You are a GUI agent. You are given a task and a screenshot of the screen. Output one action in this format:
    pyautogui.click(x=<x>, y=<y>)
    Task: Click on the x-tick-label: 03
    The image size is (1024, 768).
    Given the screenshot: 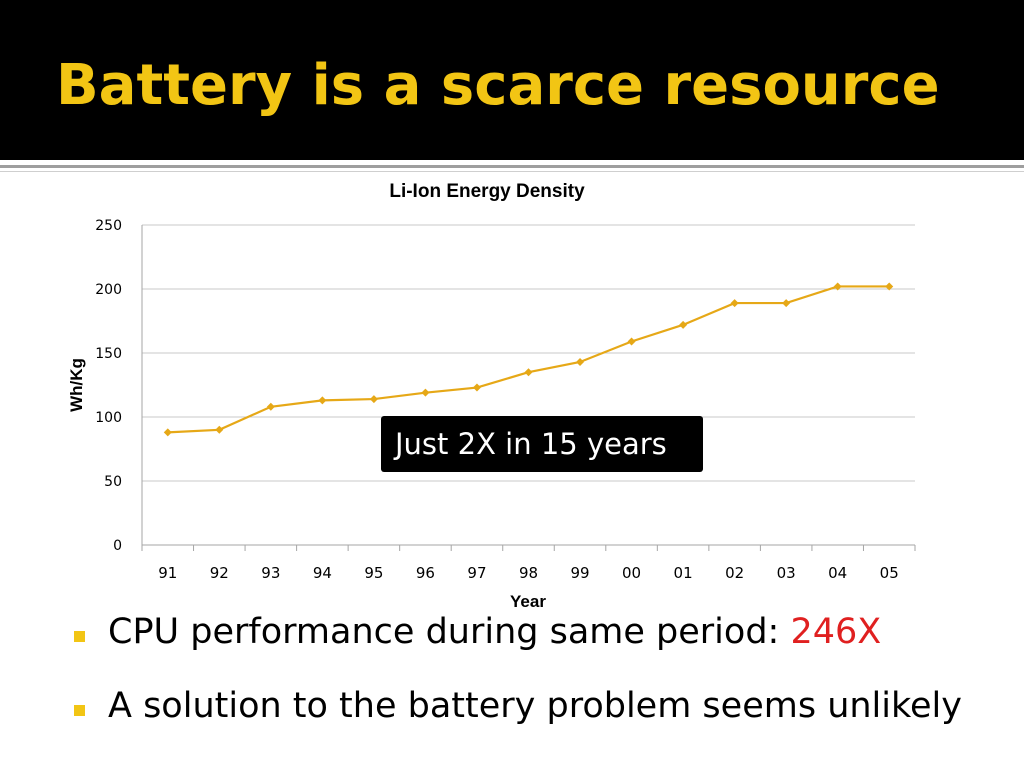 What is the action you would take?
    pyautogui.click(x=786, y=573)
    